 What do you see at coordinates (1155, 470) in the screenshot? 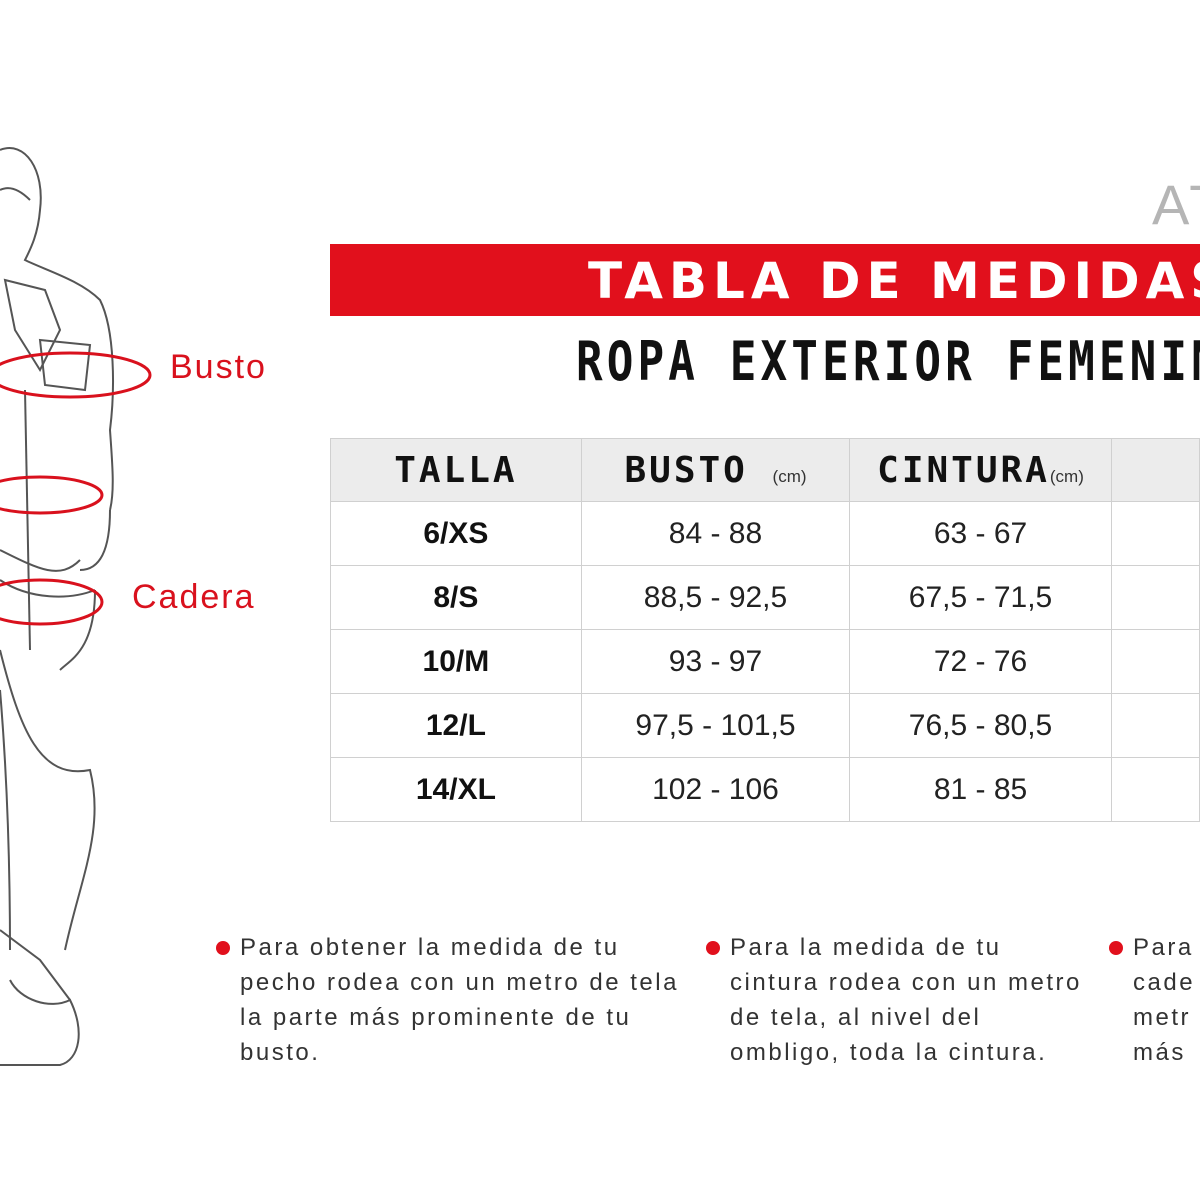
I see `header-hip` at bounding box center [1155, 470].